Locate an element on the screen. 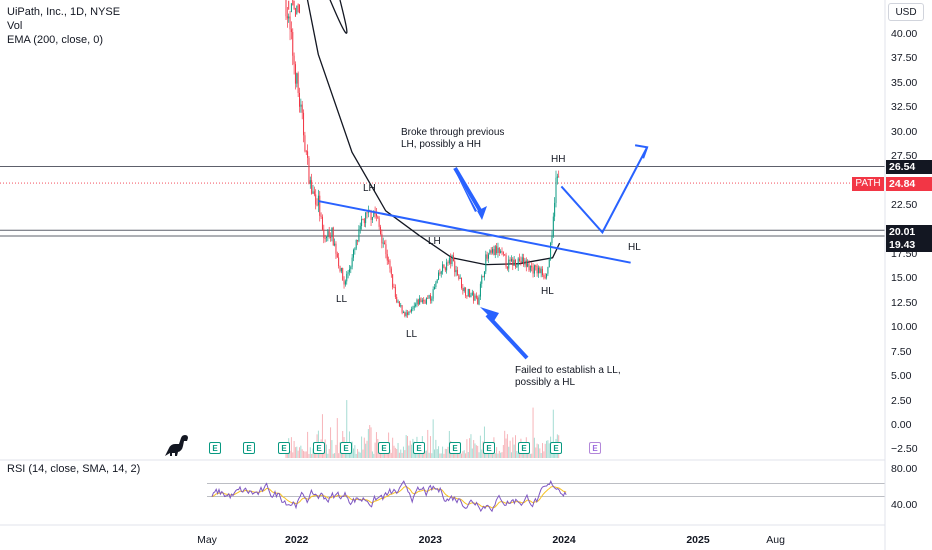  currency-button: USD is located at coordinates (906, 12).